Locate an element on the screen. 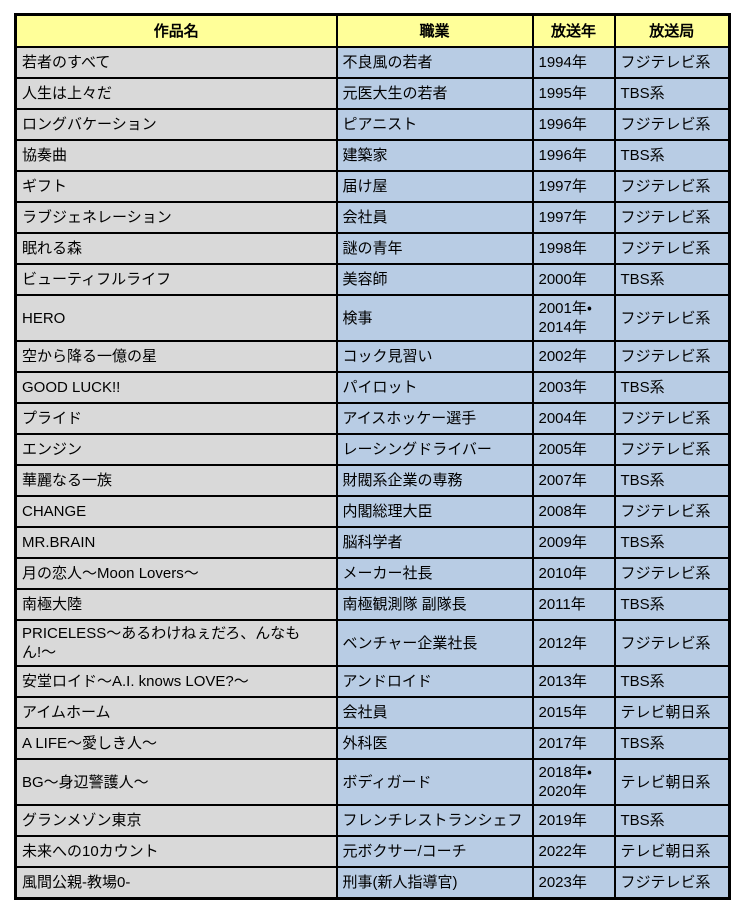 The width and height of the screenshot is (744, 900). occupation-cell: レーシングドライバー is located at coordinates (434, 449).